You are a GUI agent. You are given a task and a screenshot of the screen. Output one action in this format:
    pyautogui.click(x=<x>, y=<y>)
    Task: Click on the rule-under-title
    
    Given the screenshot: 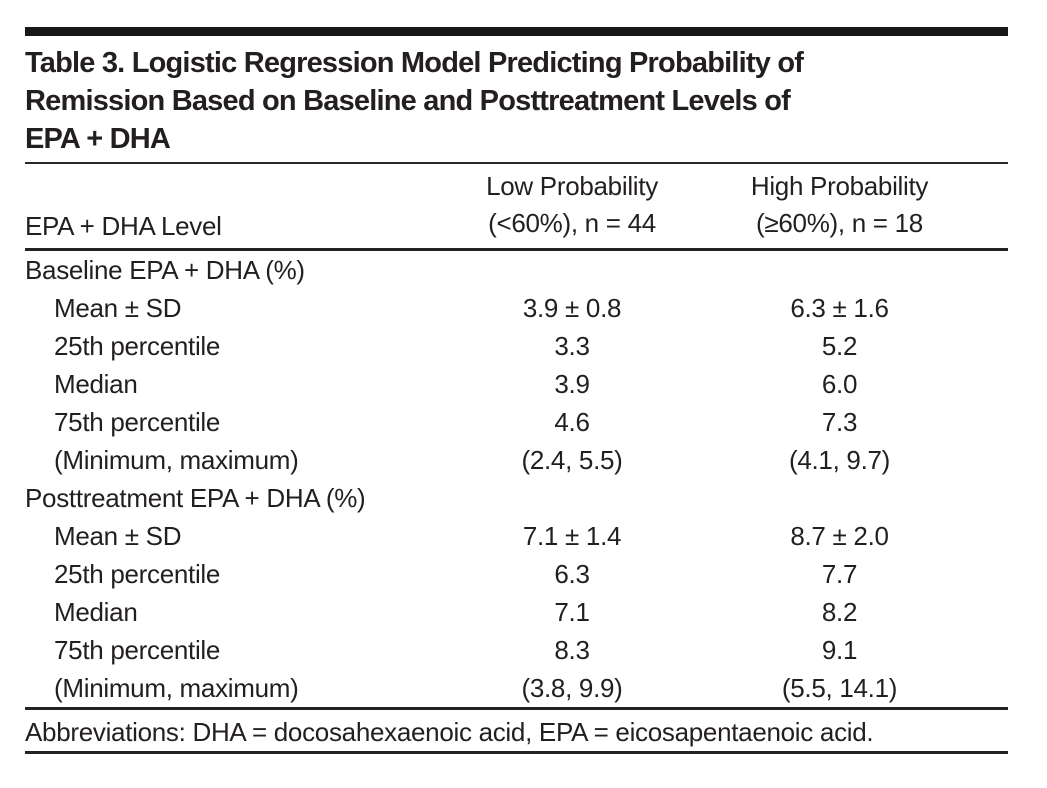 What is the action you would take?
    pyautogui.click(x=516, y=163)
    